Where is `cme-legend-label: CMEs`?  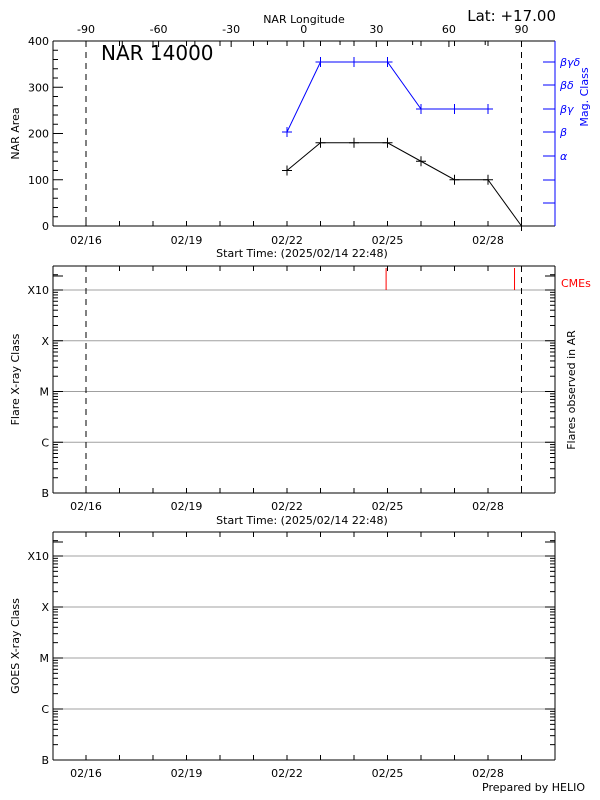 cme-legend-label: CMEs is located at coordinates (576, 283).